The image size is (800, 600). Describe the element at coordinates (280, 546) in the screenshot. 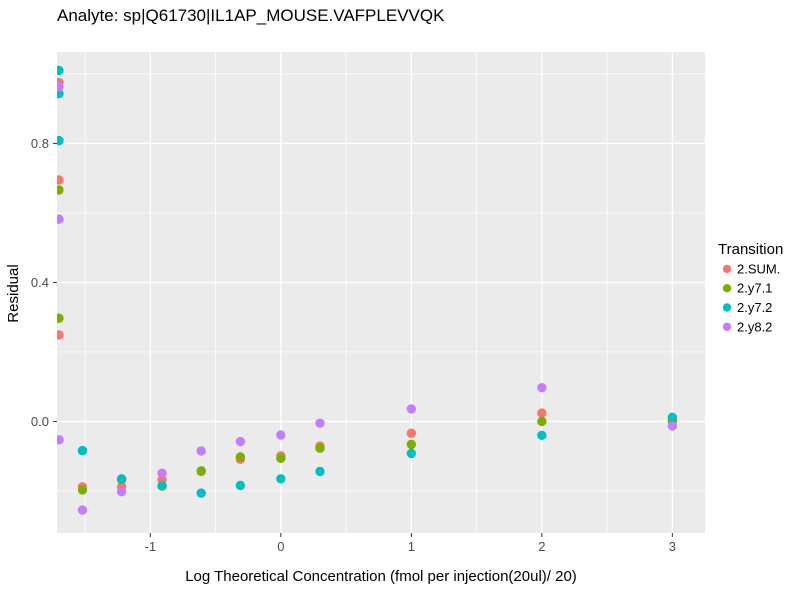

I see `x-tick-label: 0` at that location.